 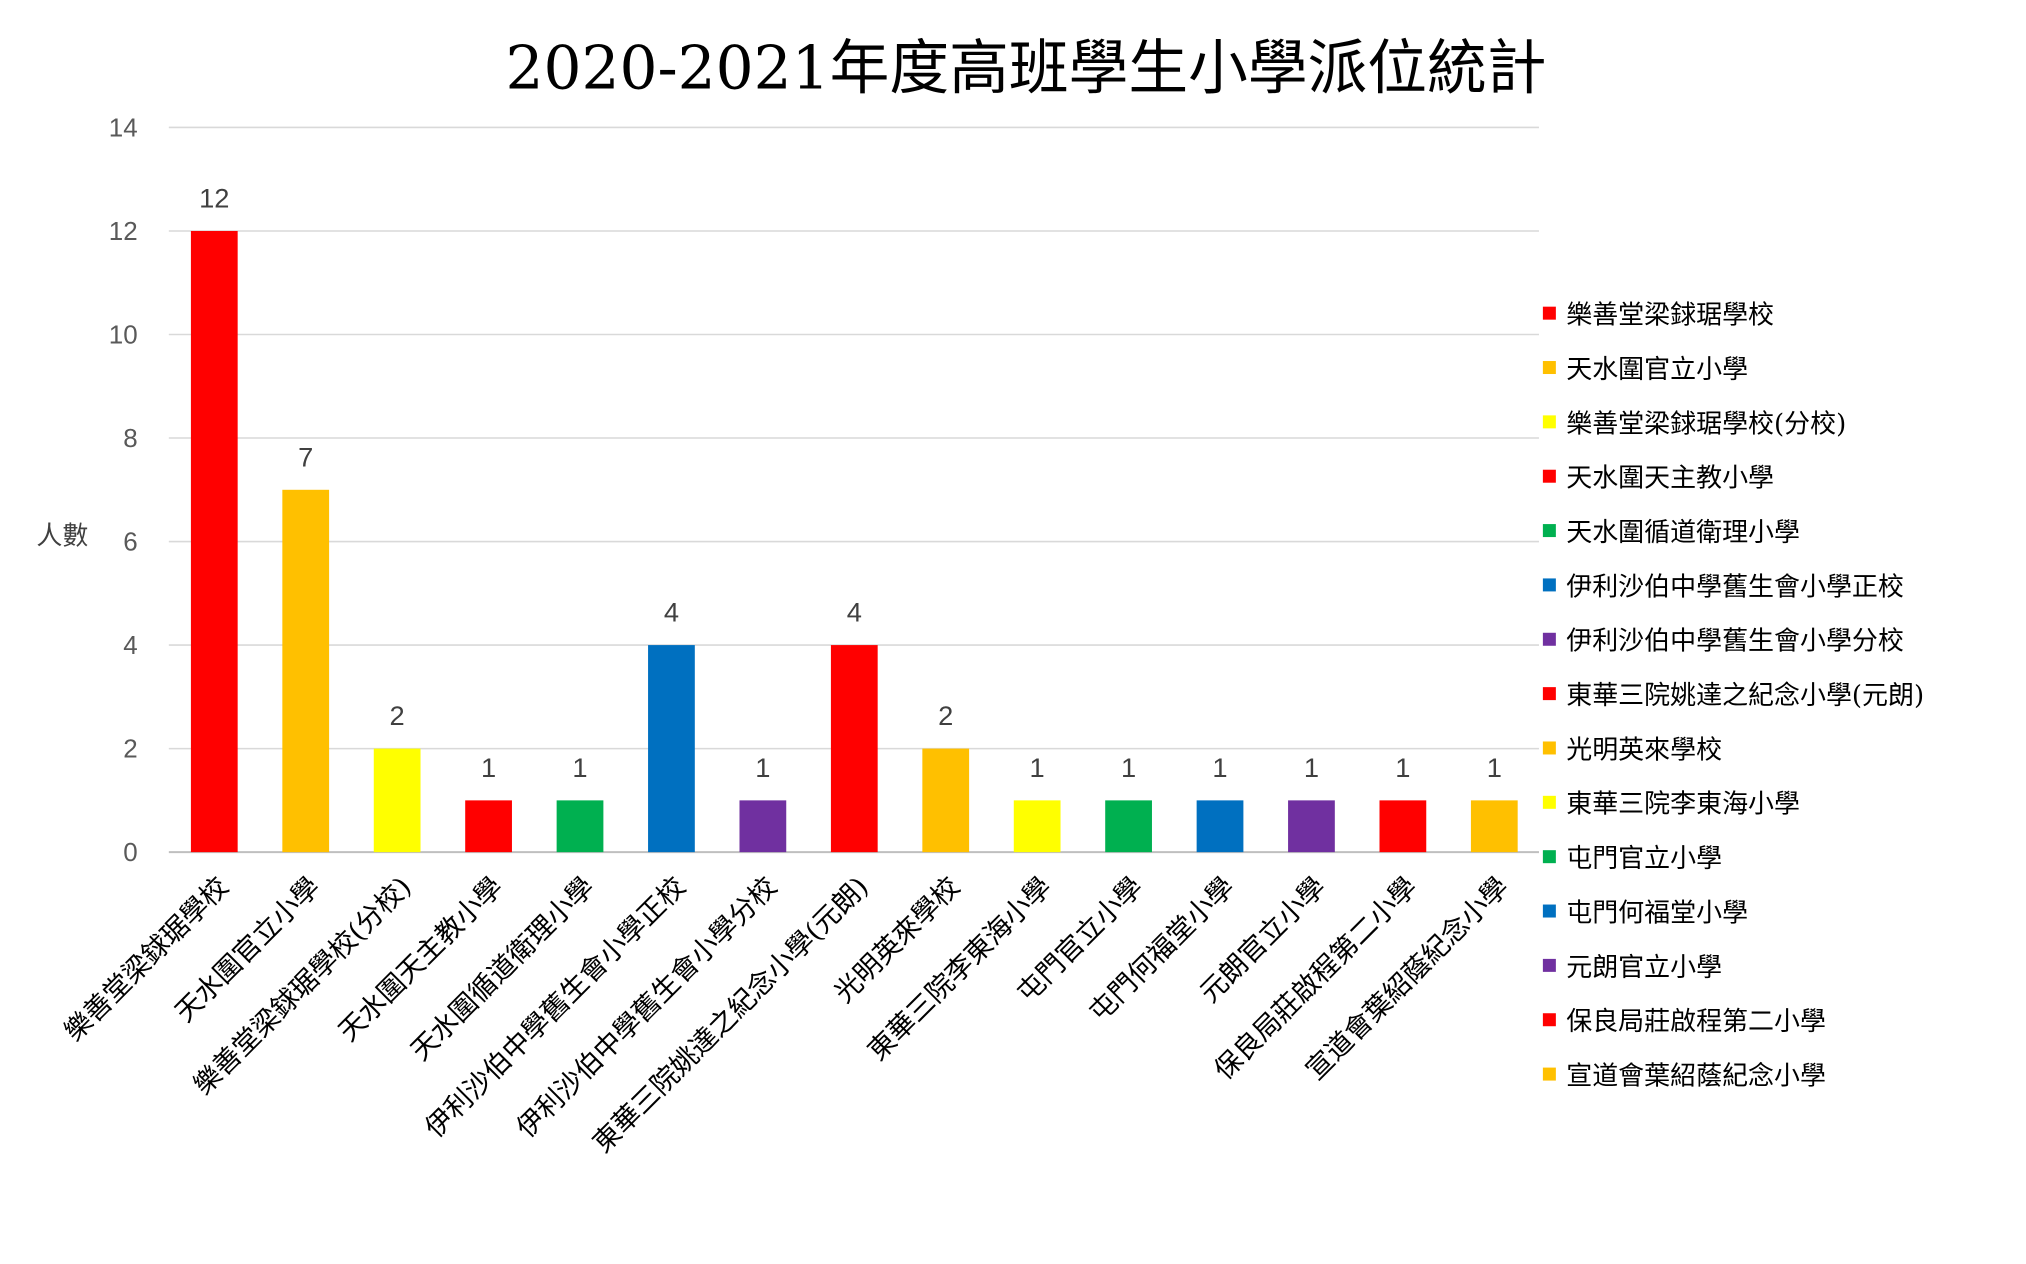 What do you see at coordinates (123, 128) in the screenshot?
I see `y-tick-label: 14` at bounding box center [123, 128].